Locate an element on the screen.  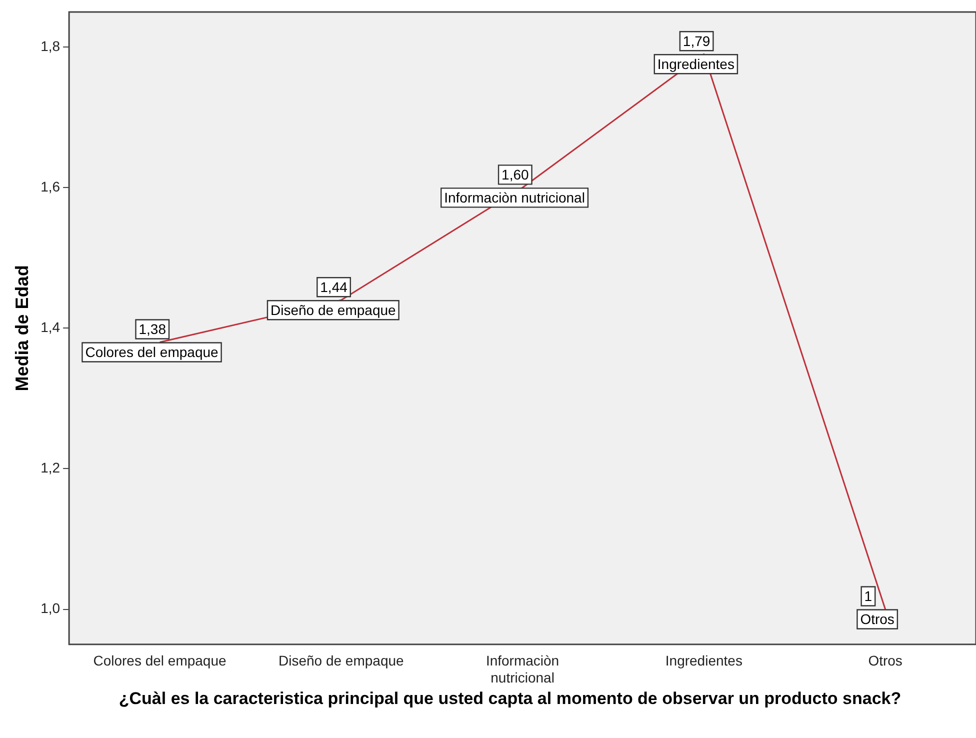
data-label: 1 is located at coordinates (868, 596).